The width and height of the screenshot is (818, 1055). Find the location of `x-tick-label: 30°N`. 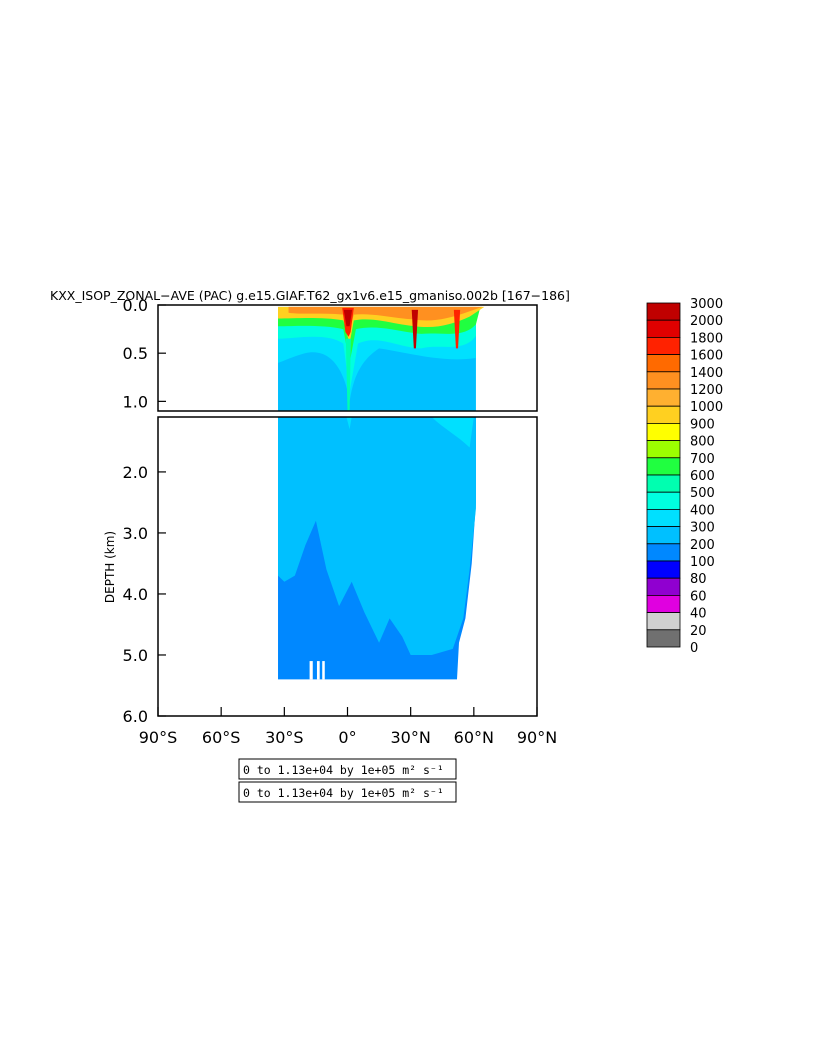

x-tick-label: 30°N is located at coordinates (411, 737).